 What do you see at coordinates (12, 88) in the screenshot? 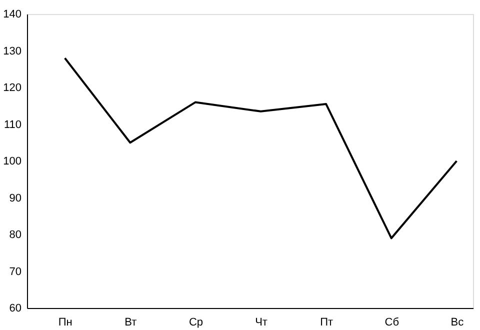
I see `y-tick-label: 120` at bounding box center [12, 88].